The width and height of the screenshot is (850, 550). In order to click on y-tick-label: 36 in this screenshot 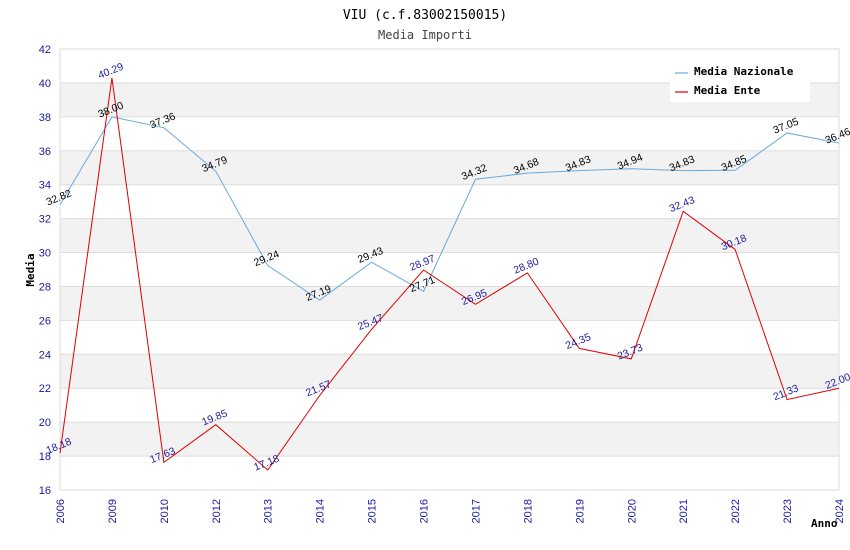, I will do `click(45, 152)`.